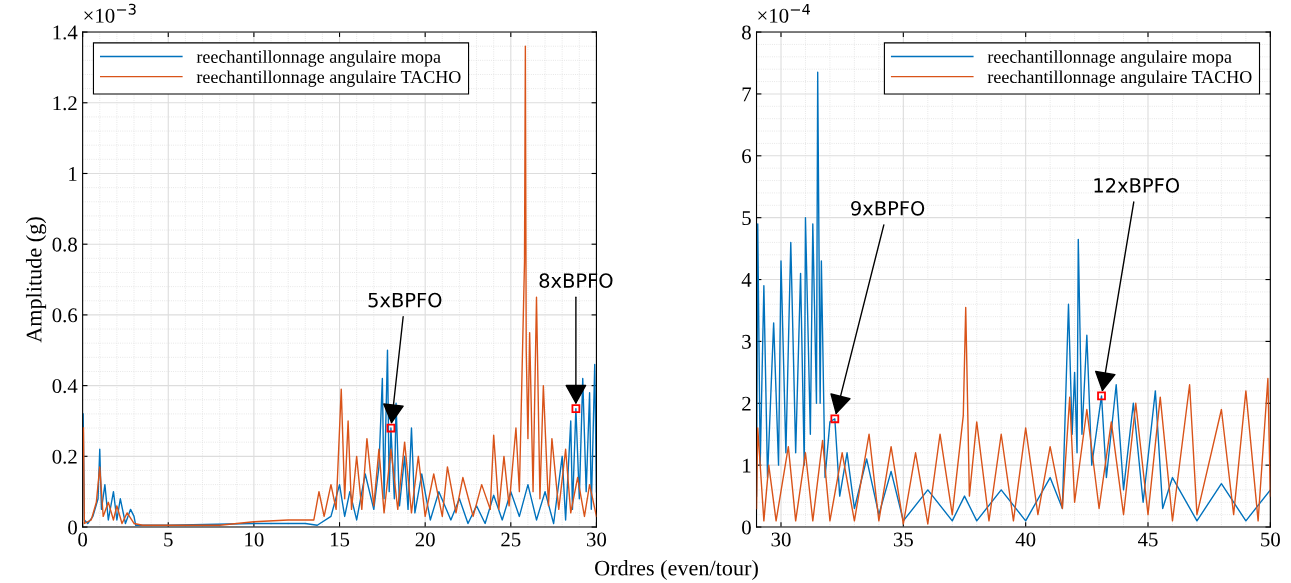 The image size is (1291, 583). What do you see at coordinates (903, 539) in the screenshot?
I see `x-tick-label: 35` at bounding box center [903, 539].